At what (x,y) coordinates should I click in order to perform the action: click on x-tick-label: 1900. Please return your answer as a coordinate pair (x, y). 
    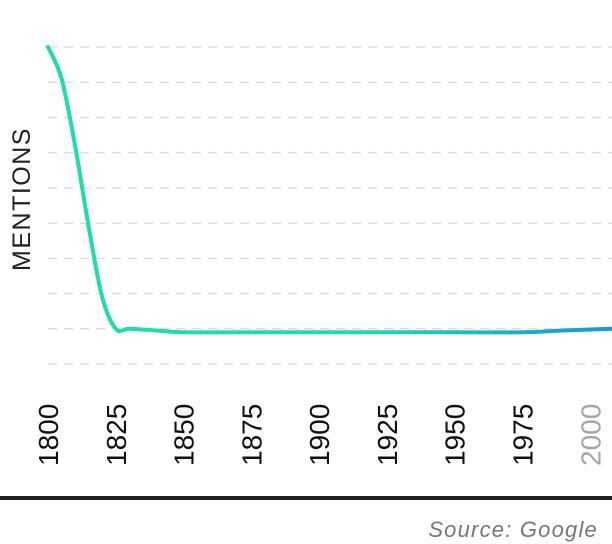
    Looking at the image, I should click on (319, 435).